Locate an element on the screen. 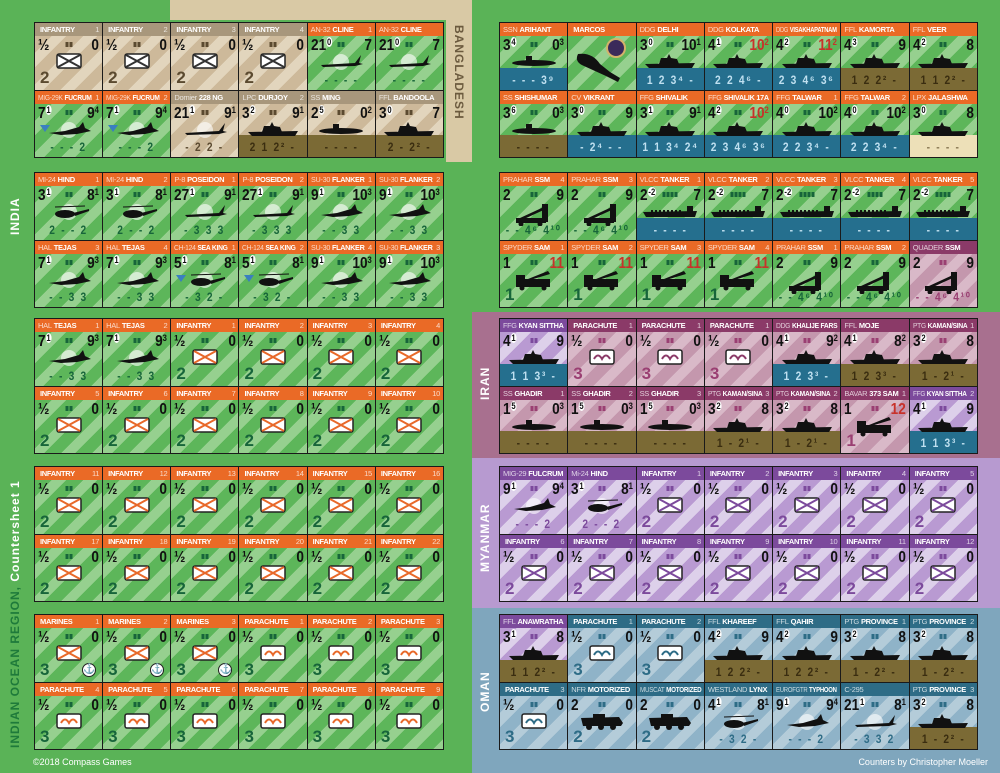 This screenshot has height=773, width=1000. counter-lpc-durjoy: 32 91 2 1 2² - LPC DURJOY 2 is located at coordinates (273, 123).